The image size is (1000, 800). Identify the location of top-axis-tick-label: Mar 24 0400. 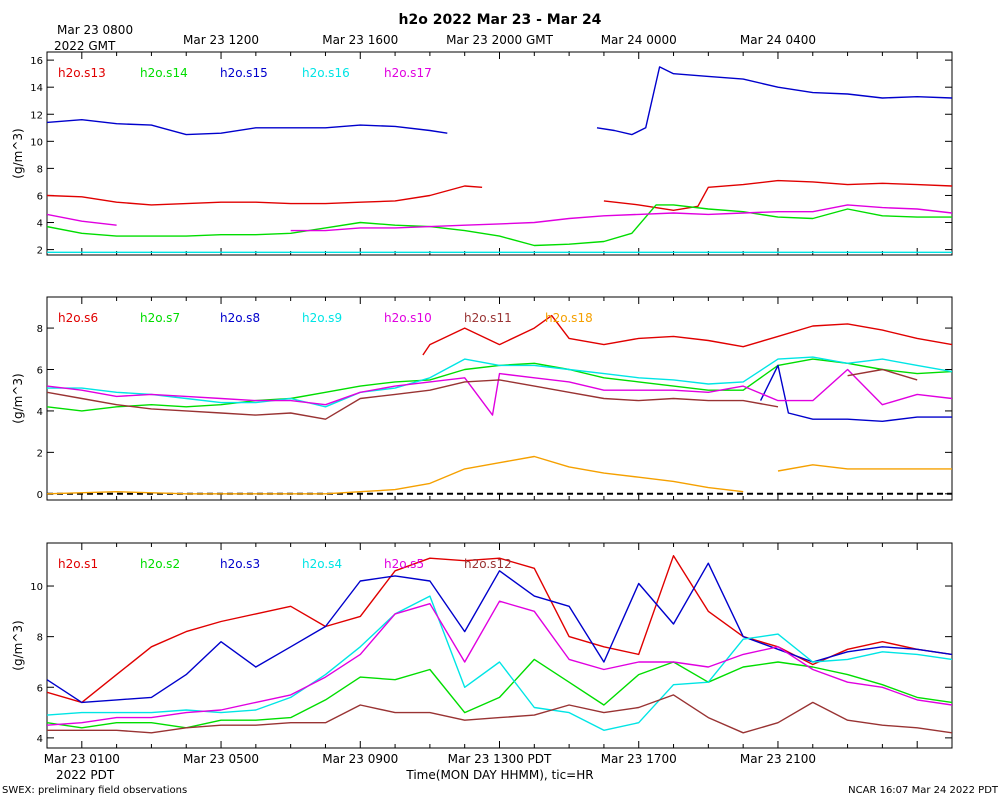
(778, 40).